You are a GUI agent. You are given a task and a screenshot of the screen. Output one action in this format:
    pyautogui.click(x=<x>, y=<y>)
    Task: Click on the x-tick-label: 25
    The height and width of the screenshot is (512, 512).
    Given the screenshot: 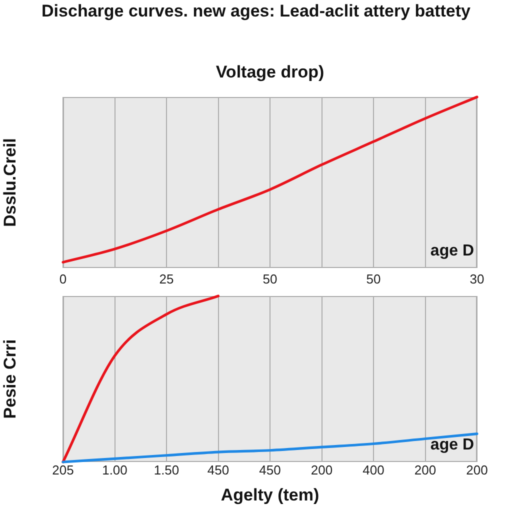 What is the action you would take?
    pyautogui.click(x=166, y=278)
    